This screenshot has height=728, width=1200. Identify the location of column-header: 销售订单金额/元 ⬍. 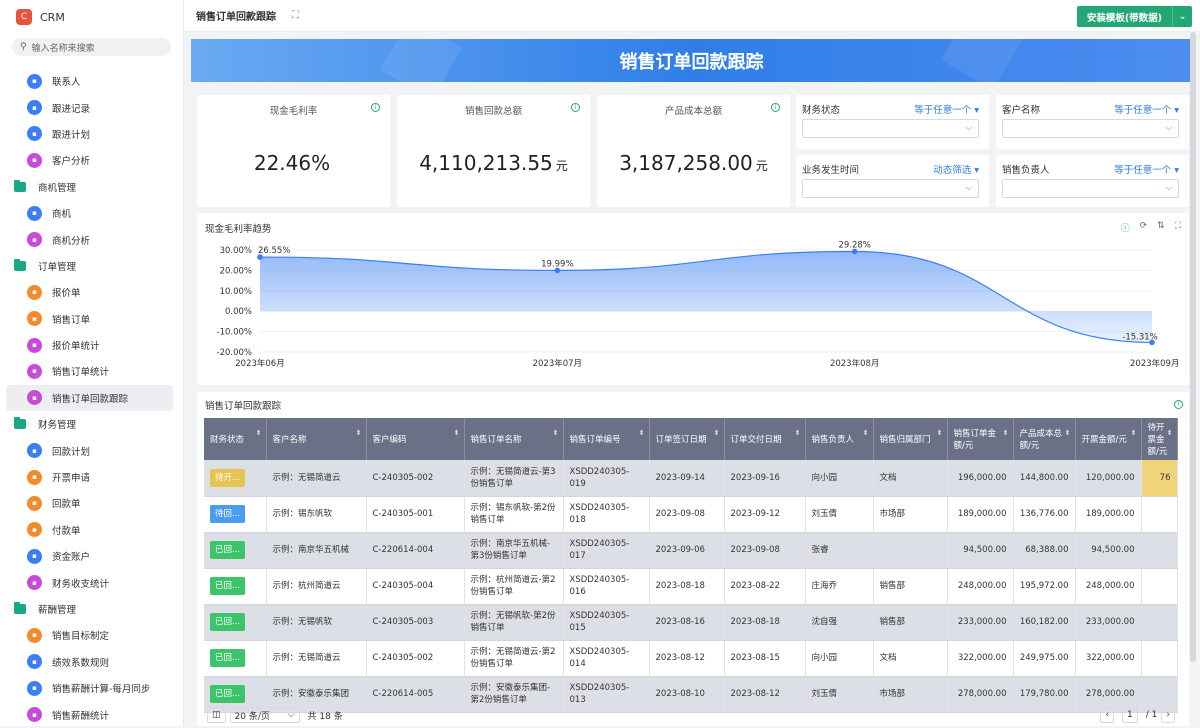
(980, 439).